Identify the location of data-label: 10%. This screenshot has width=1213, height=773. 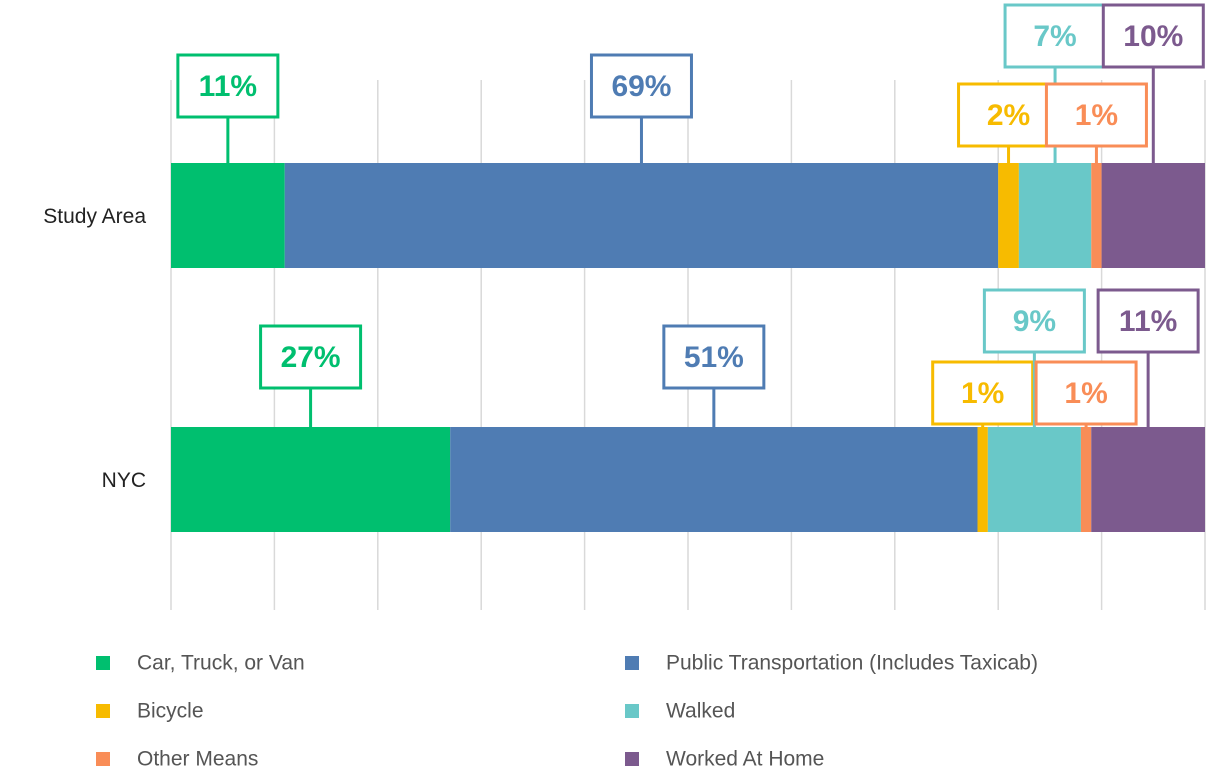
(1153, 36).